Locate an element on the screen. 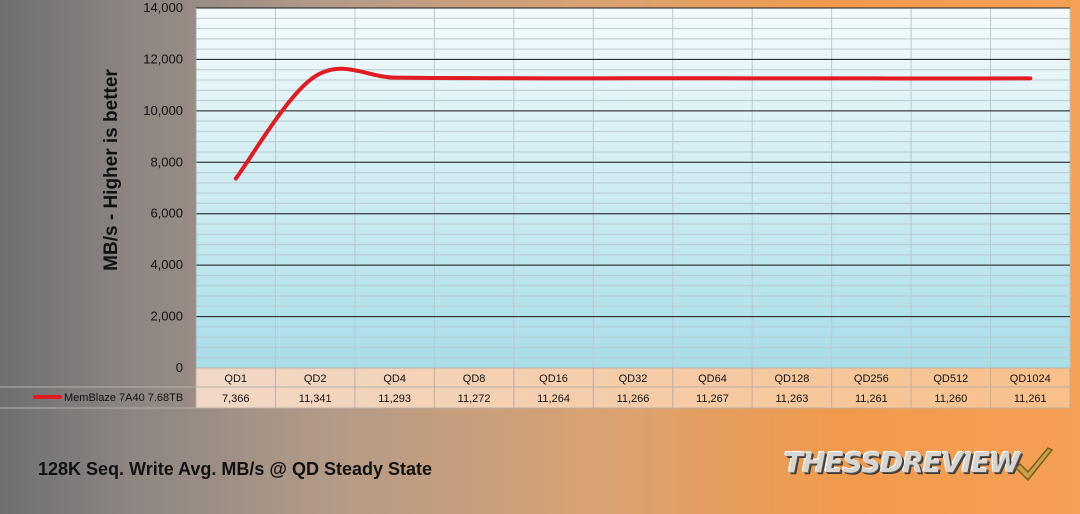 This screenshot has height=514, width=1080. data-value-label: 11,260 is located at coordinates (950, 399).